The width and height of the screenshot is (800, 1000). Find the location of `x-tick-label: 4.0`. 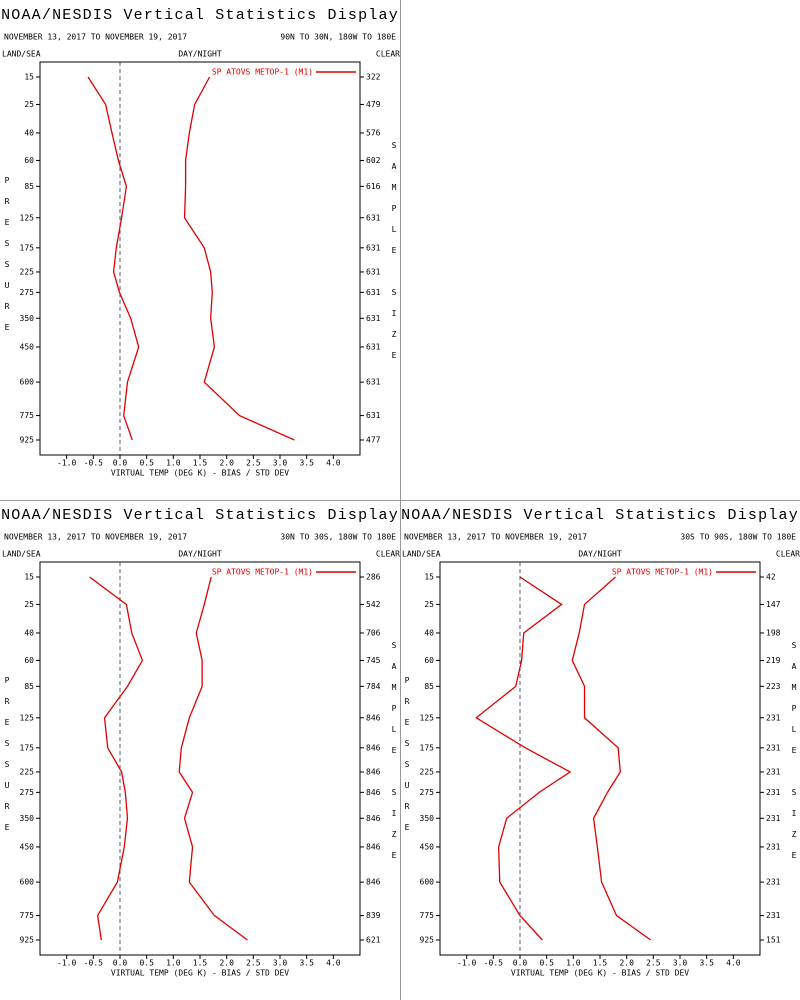

x-tick-label: 4.0 is located at coordinates (333, 963).